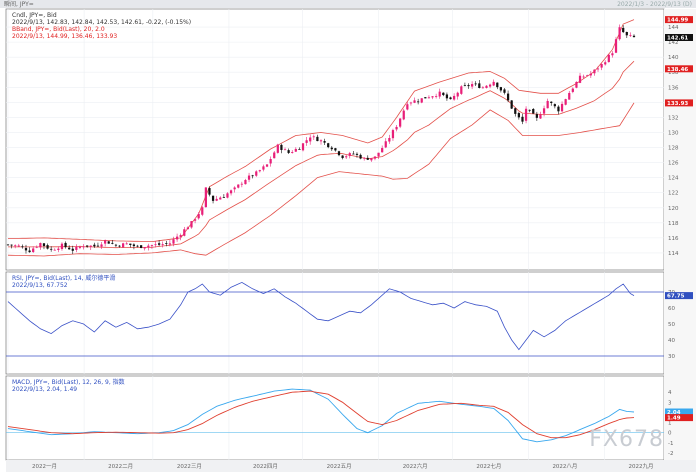 The width and height of the screenshot is (696, 472). What do you see at coordinates (265, 466) in the screenshot?
I see `x-tick-label: 2022四月` at bounding box center [265, 466].